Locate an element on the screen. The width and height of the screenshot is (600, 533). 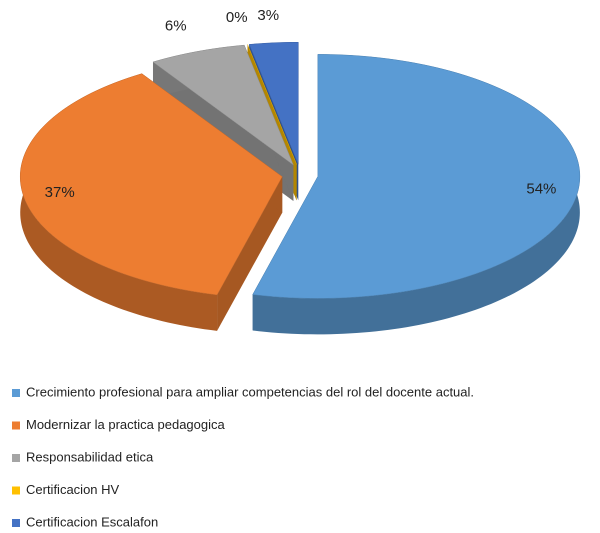
legend-label: Certificacion HV is located at coordinates (73, 489).